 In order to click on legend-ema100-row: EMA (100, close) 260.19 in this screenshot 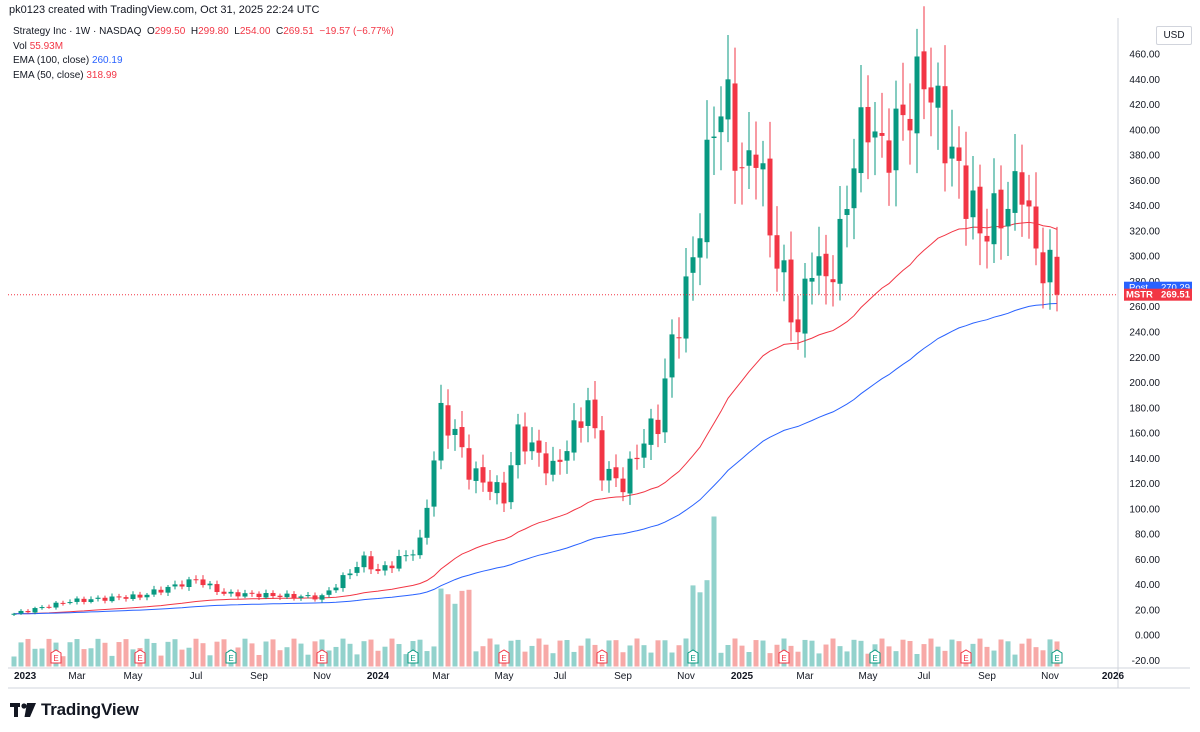, I will do `click(203, 61)`.